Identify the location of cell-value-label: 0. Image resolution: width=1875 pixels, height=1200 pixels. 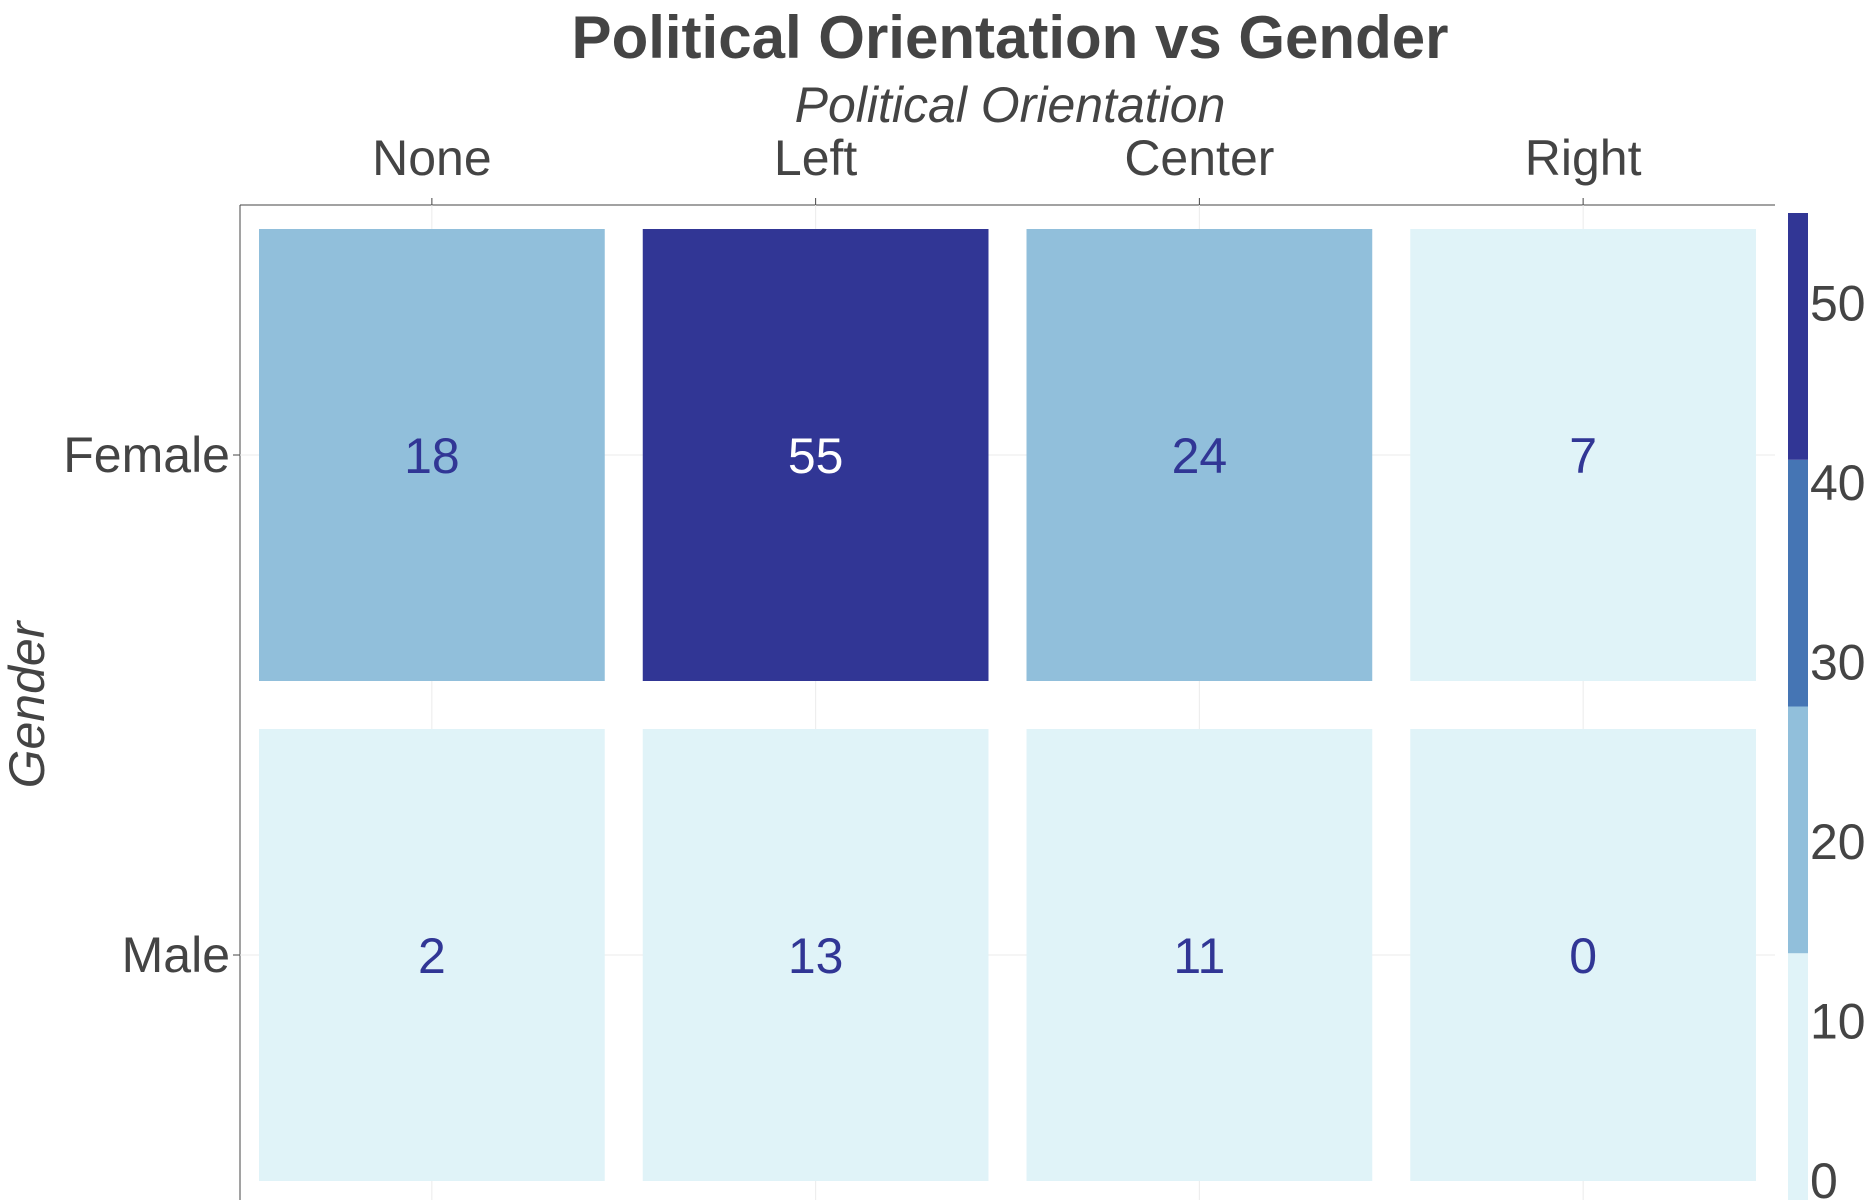
(1583, 956).